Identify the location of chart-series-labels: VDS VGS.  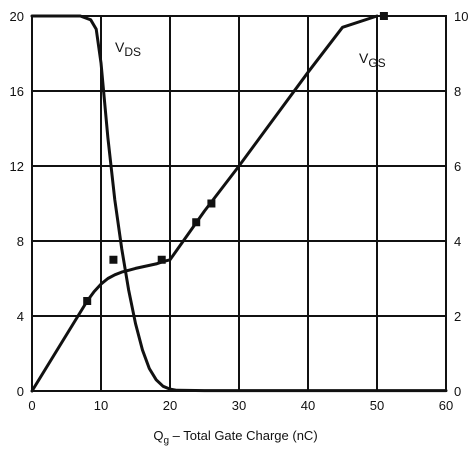
(250, 54).